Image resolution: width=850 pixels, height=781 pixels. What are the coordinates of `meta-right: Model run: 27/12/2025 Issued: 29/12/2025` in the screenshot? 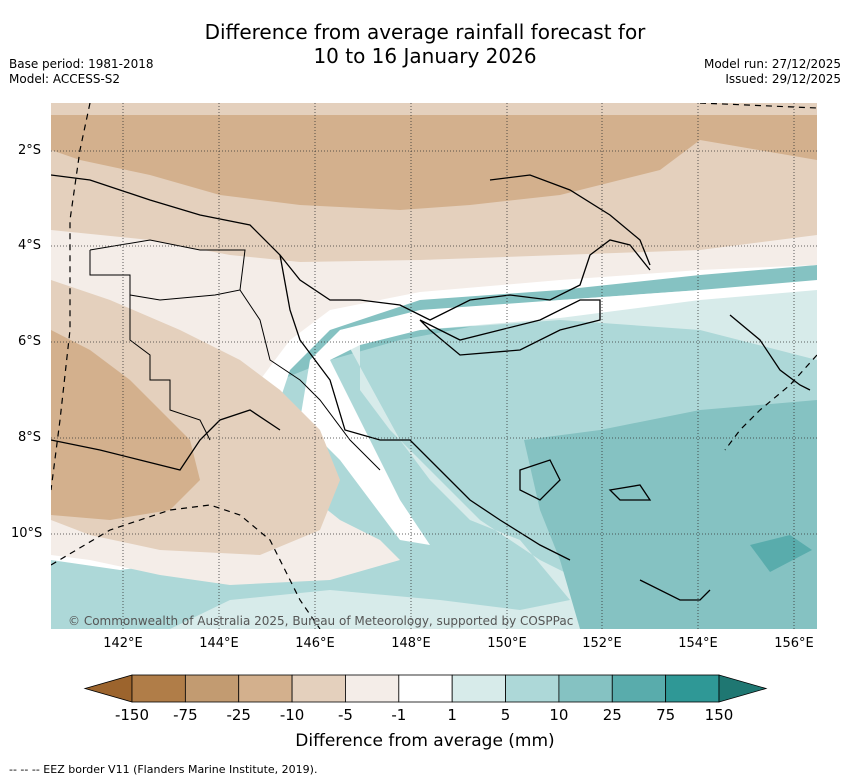 It's located at (772, 72).